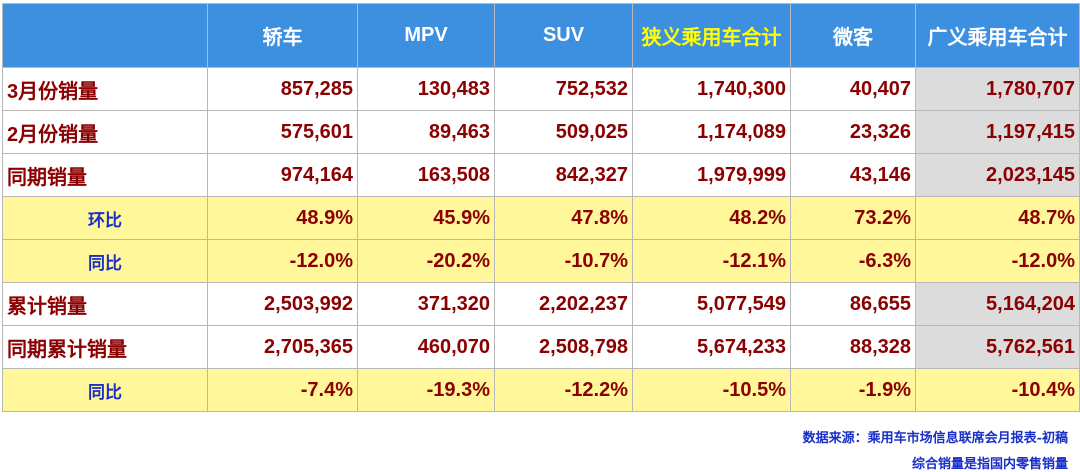 The width and height of the screenshot is (1080, 472). What do you see at coordinates (105, 218) in the screenshot?
I see `row-label: 环比` at bounding box center [105, 218].